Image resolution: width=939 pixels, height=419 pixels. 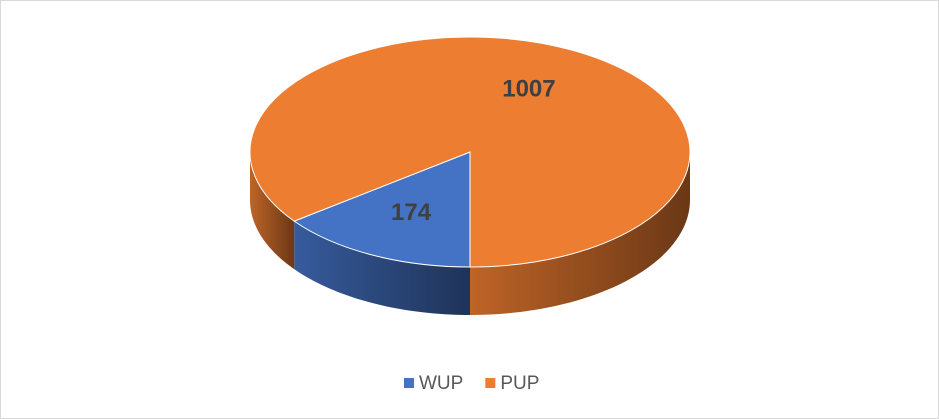 What do you see at coordinates (528, 89) in the screenshot?
I see `data-label: 1007` at bounding box center [528, 89].